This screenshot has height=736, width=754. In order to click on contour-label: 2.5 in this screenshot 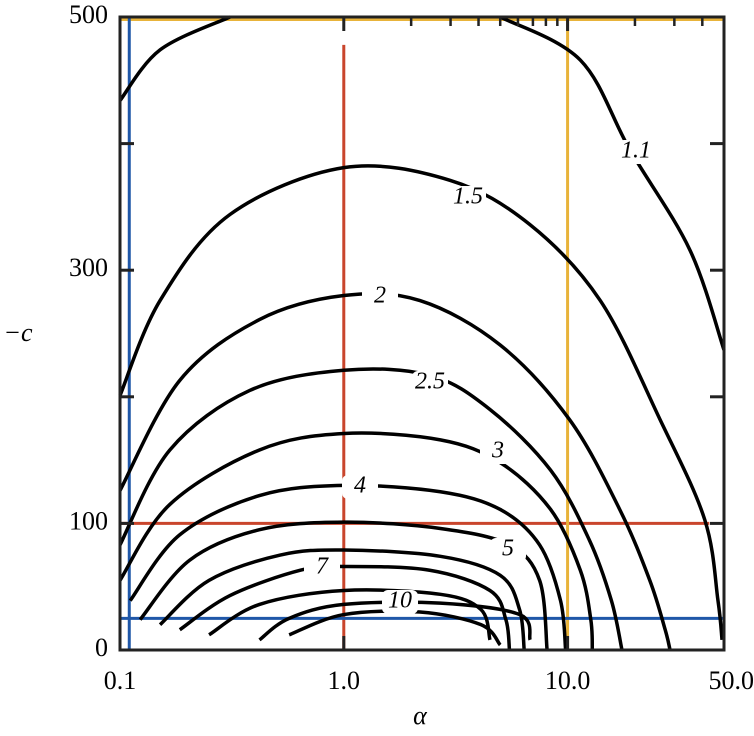, I will do `click(430, 382)`.